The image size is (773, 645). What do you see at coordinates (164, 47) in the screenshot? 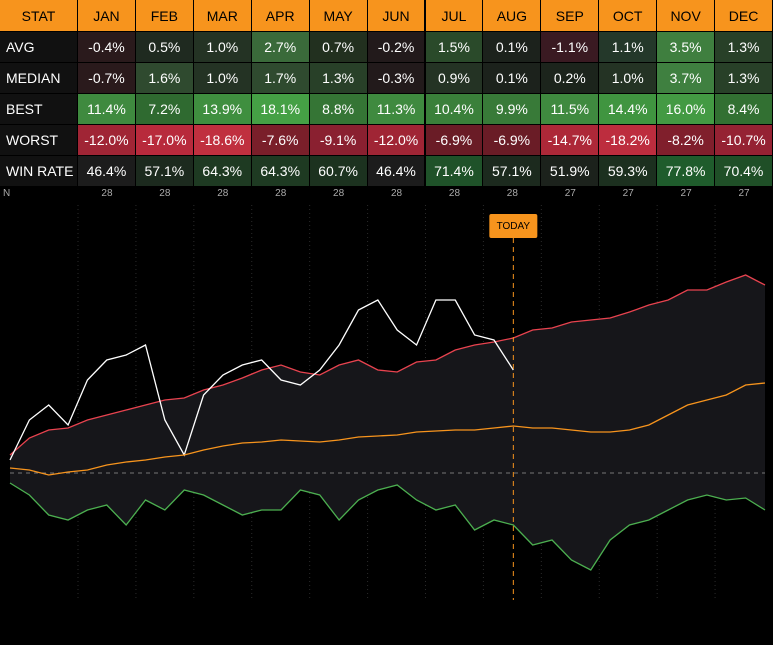
I see `stat-cell: 0.5%` at bounding box center [164, 47].